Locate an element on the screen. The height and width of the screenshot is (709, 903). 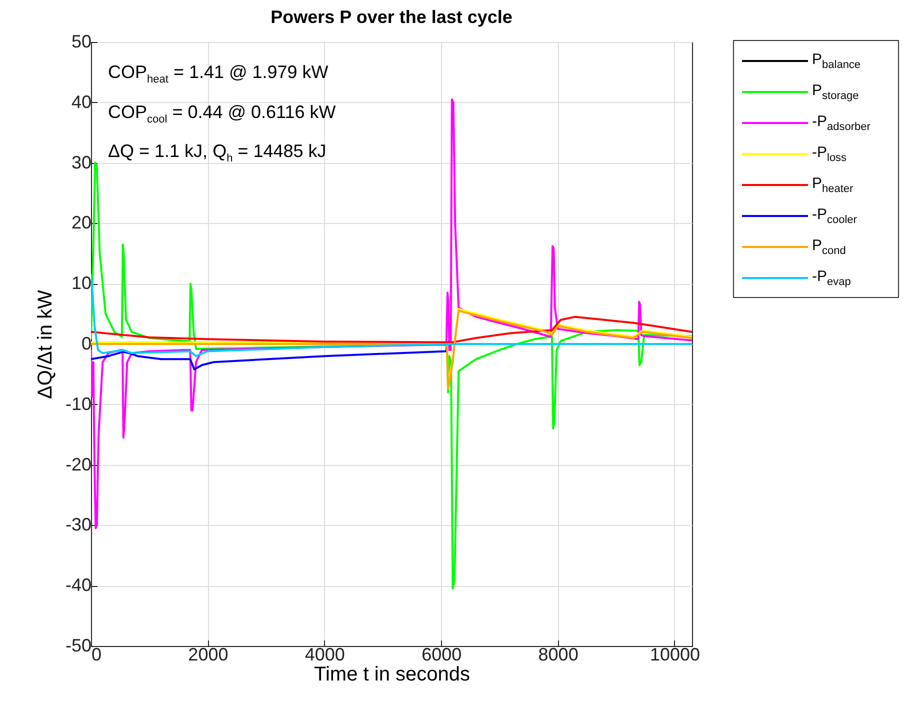
y-tick-label: 0 is located at coordinates (86, 344).